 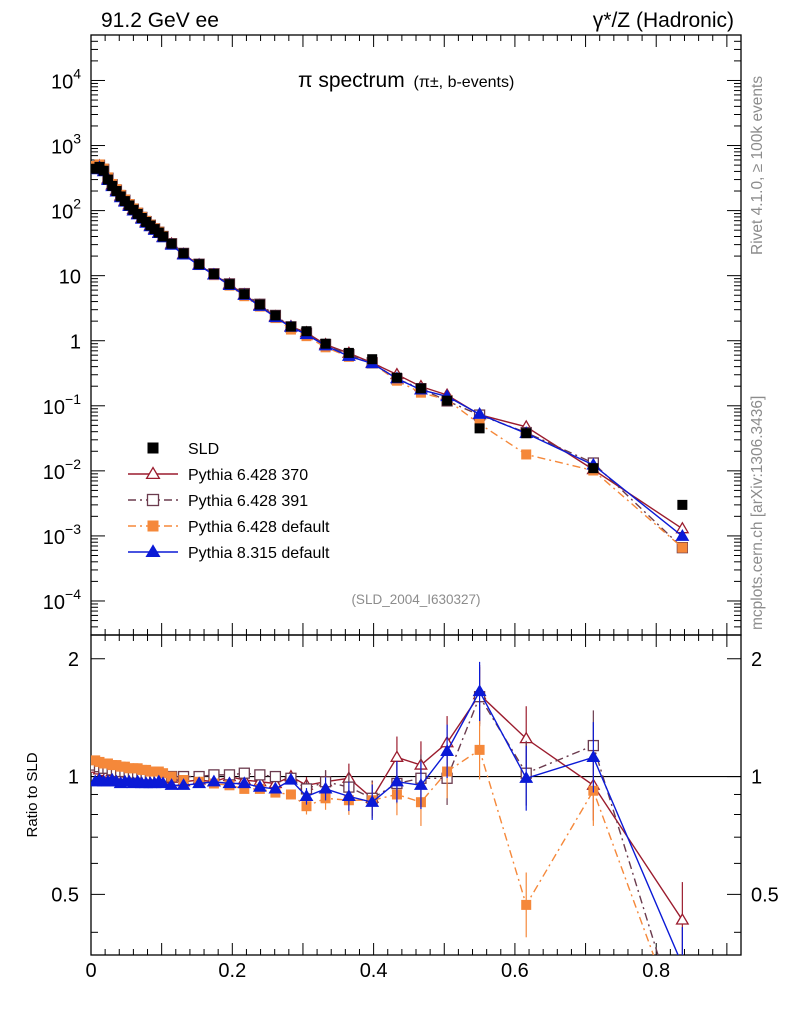 I want to click on ratio-tick-label-right: 1, so click(x=756, y=778).